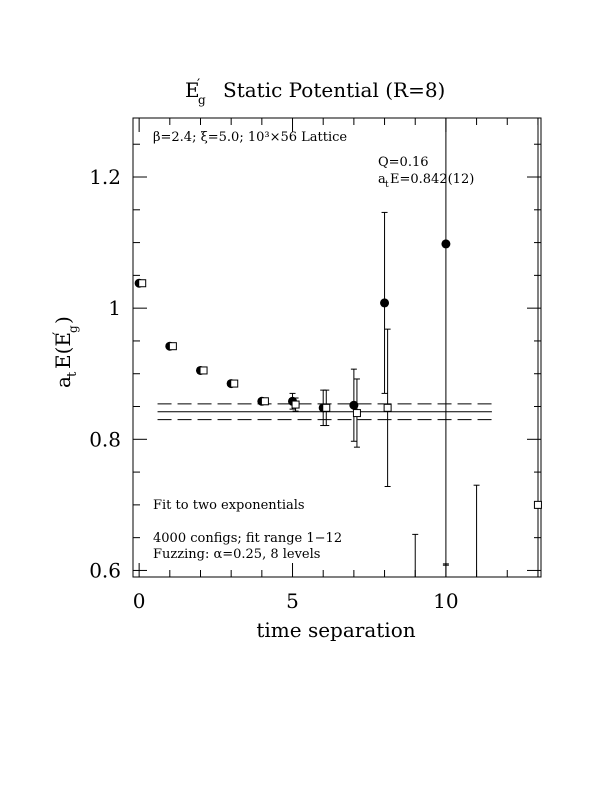 This screenshot has width=612, height=792. I want to click on y-tick-label: 0.8, so click(105, 439).